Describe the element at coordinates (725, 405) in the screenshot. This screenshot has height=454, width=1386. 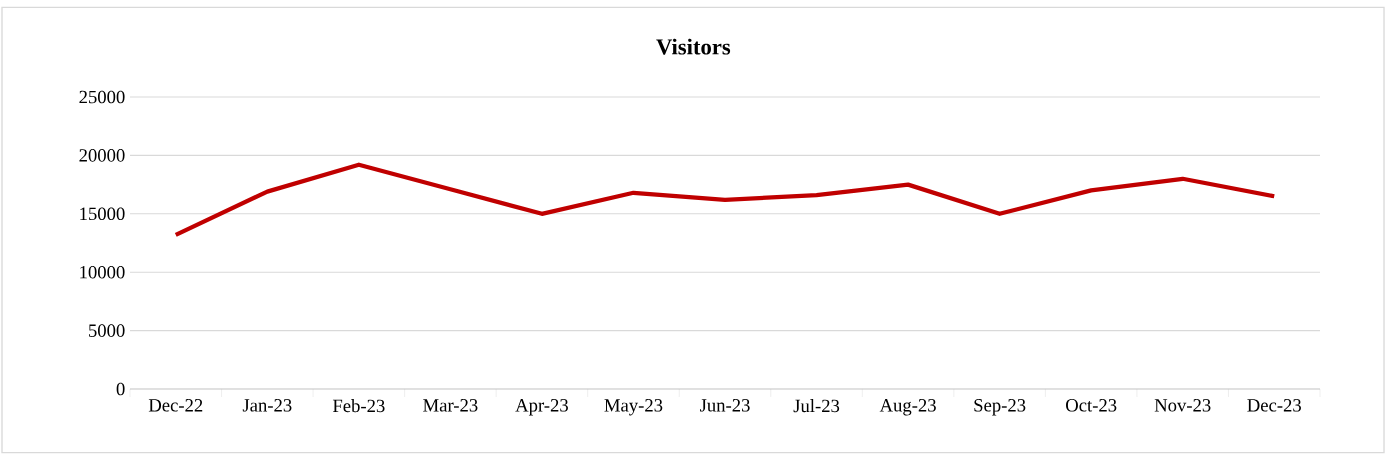
I see `x-tick-label: Jun-23` at that location.